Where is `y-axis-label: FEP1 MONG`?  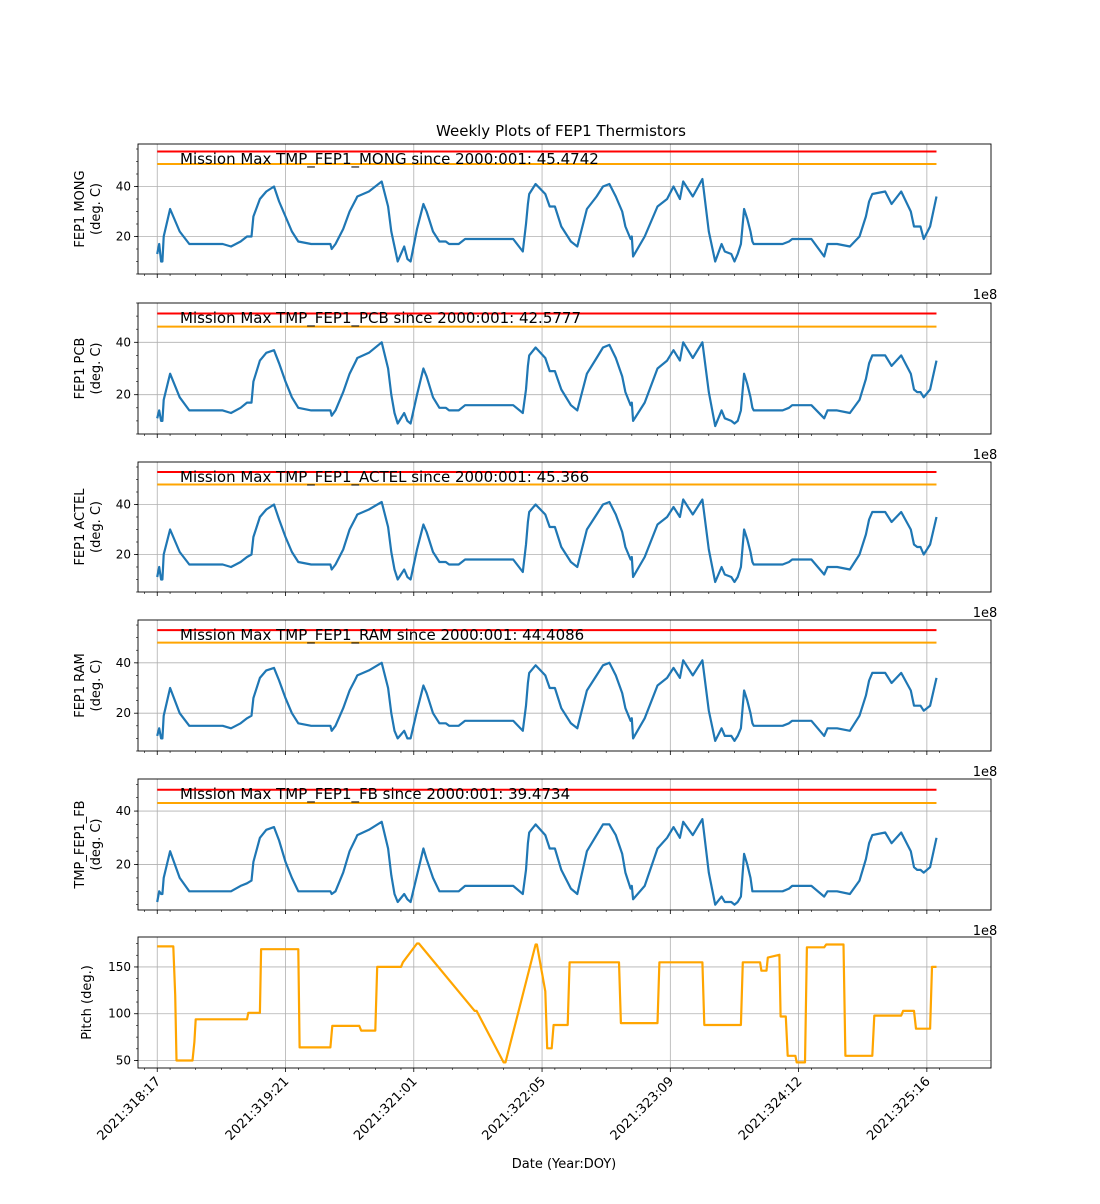
y-axis-label: FEP1 MONG is located at coordinates (80, 208).